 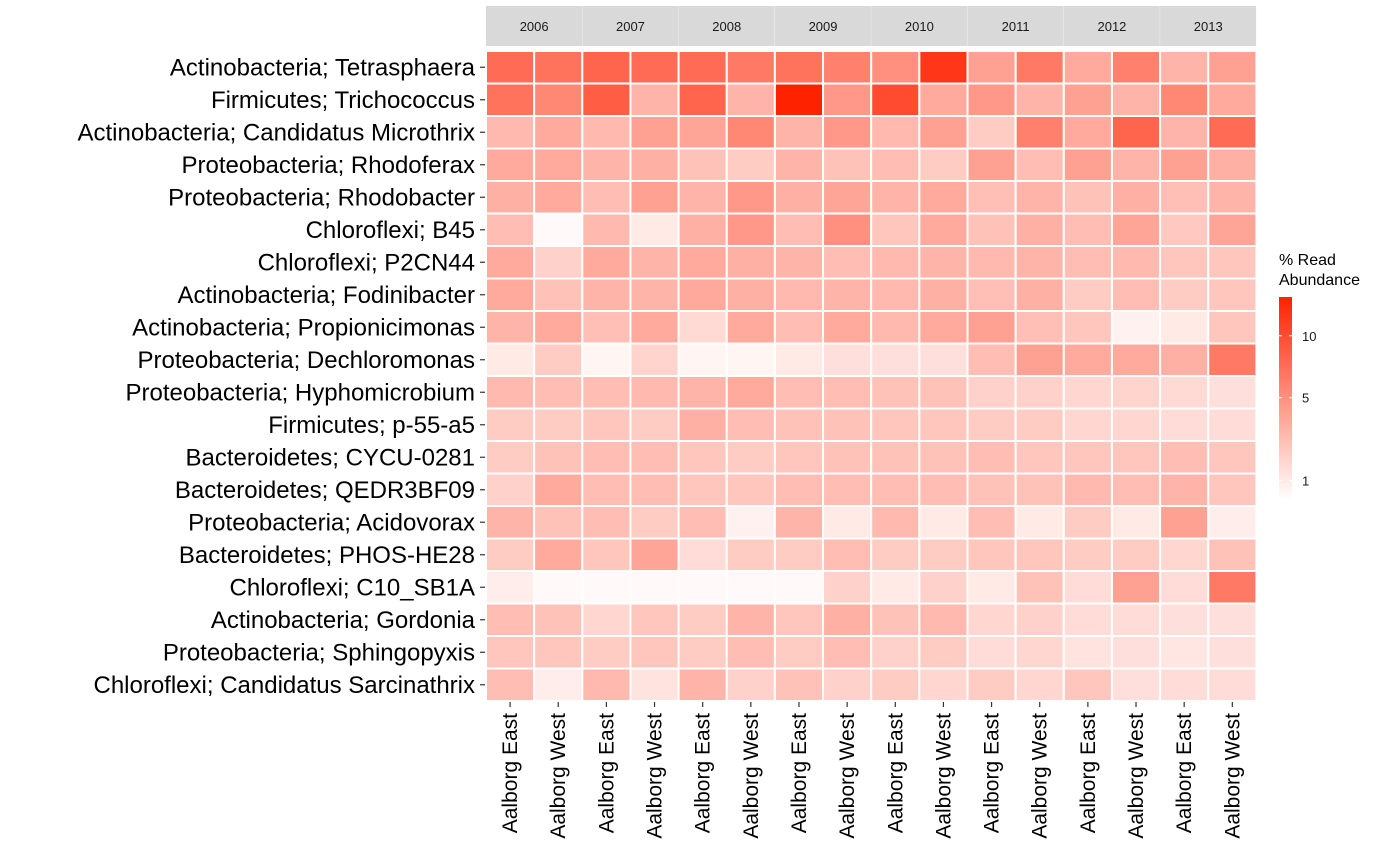 What do you see at coordinates (823, 26) in the screenshot?
I see `facet-label-2009: 2009` at bounding box center [823, 26].